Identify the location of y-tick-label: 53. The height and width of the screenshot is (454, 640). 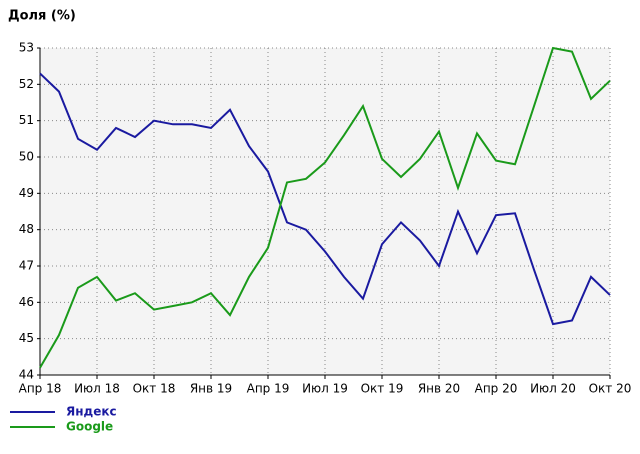
(26, 48).